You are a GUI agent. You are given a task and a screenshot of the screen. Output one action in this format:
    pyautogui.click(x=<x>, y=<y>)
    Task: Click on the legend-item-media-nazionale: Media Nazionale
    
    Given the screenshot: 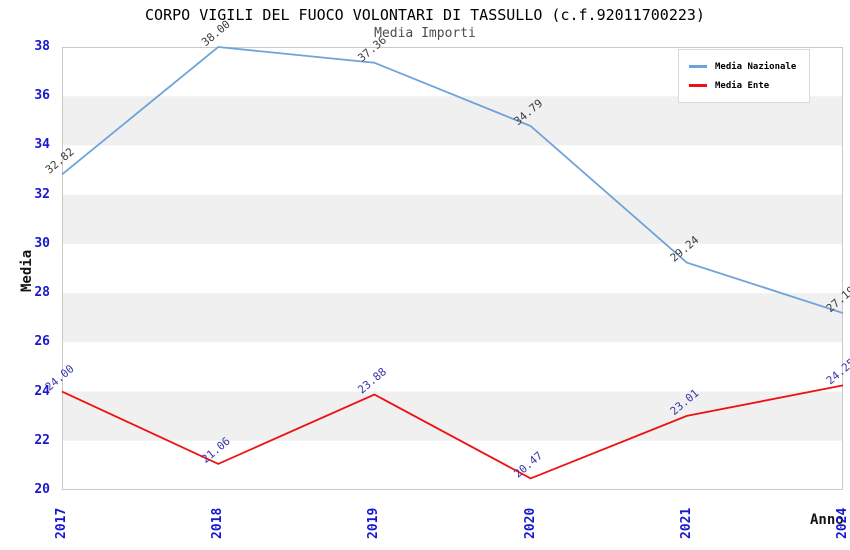 What is the action you would take?
    pyautogui.click(x=744, y=66)
    